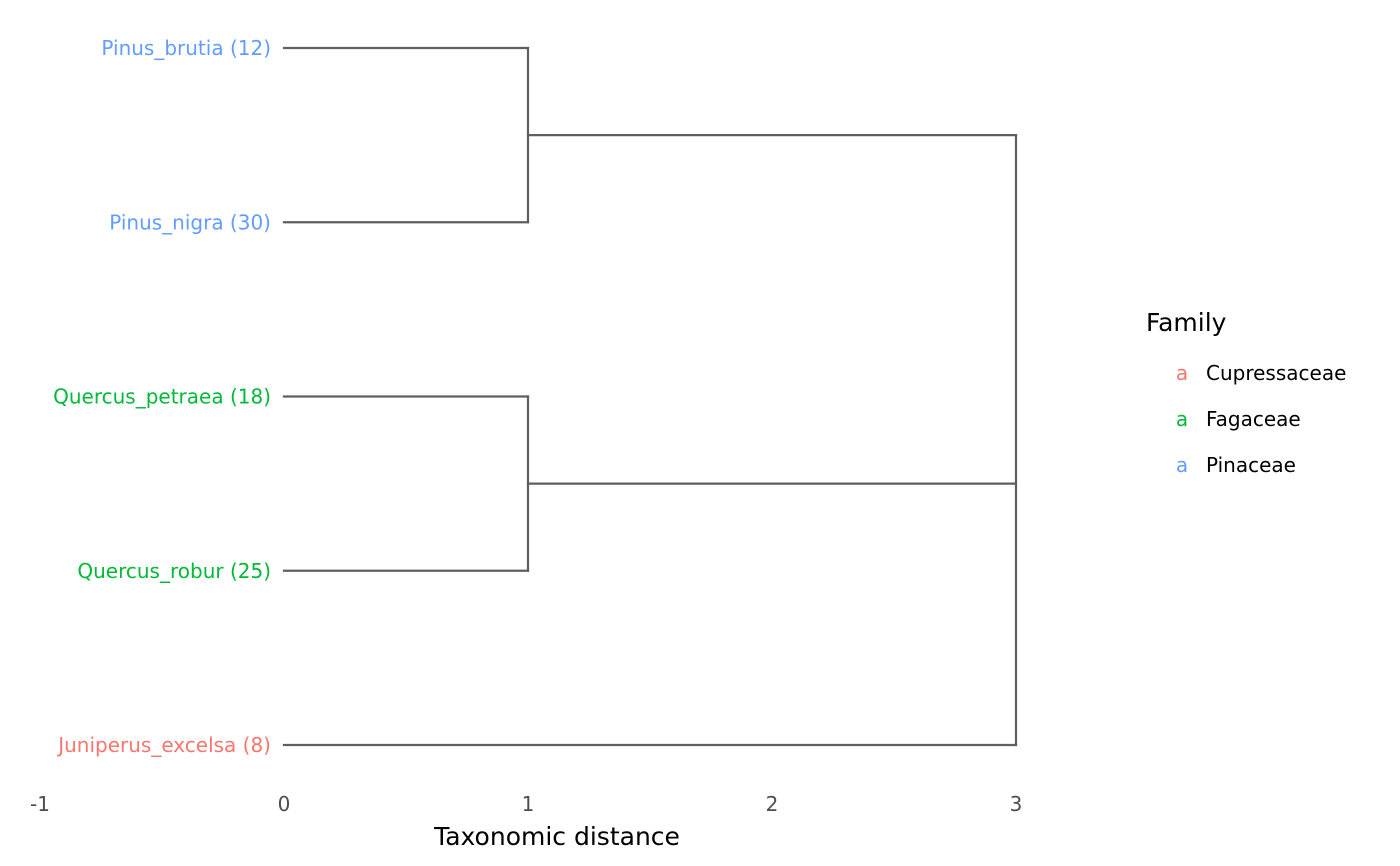 This screenshot has height=866, width=1400. What do you see at coordinates (1251, 465) in the screenshot?
I see `legend-label: Pinaceae` at bounding box center [1251, 465].